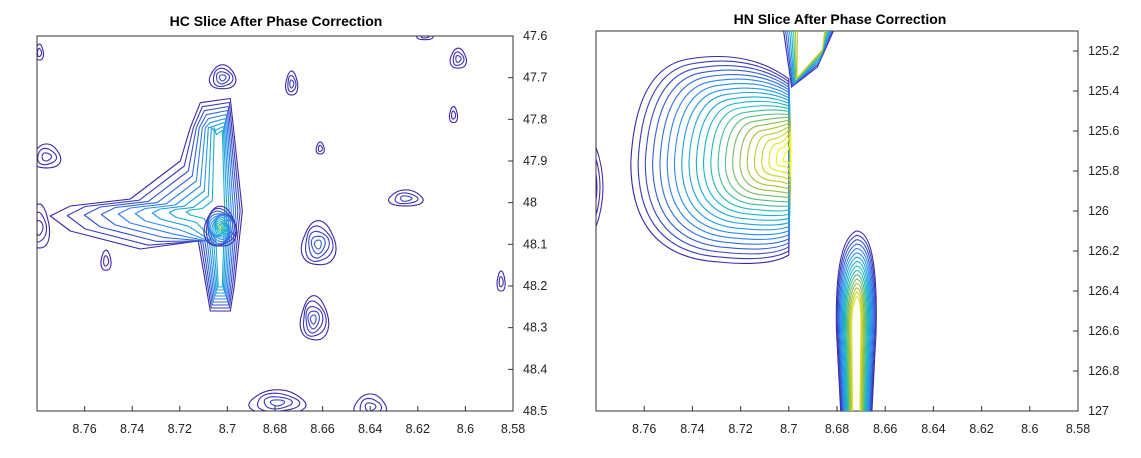 The width and height of the screenshot is (1141, 458). What do you see at coordinates (1103, 251) in the screenshot?
I see `y-tick-label: 126.2` at bounding box center [1103, 251].